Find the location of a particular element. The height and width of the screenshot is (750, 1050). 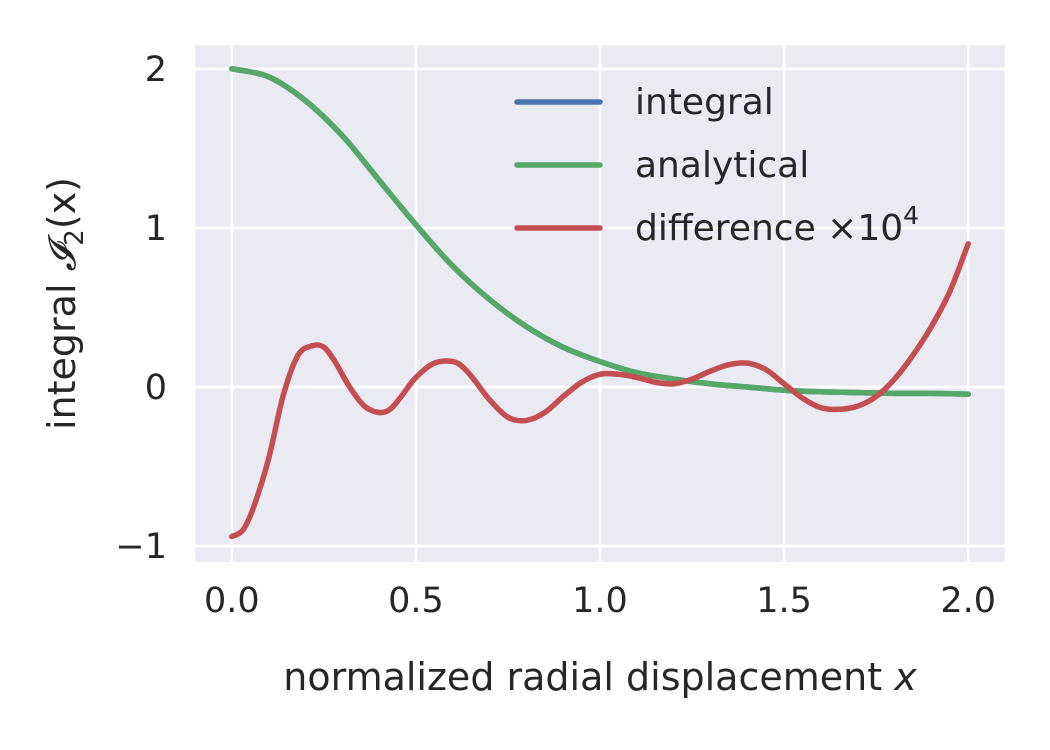

y-axis-label-text: integral is located at coordinates (62, 356).